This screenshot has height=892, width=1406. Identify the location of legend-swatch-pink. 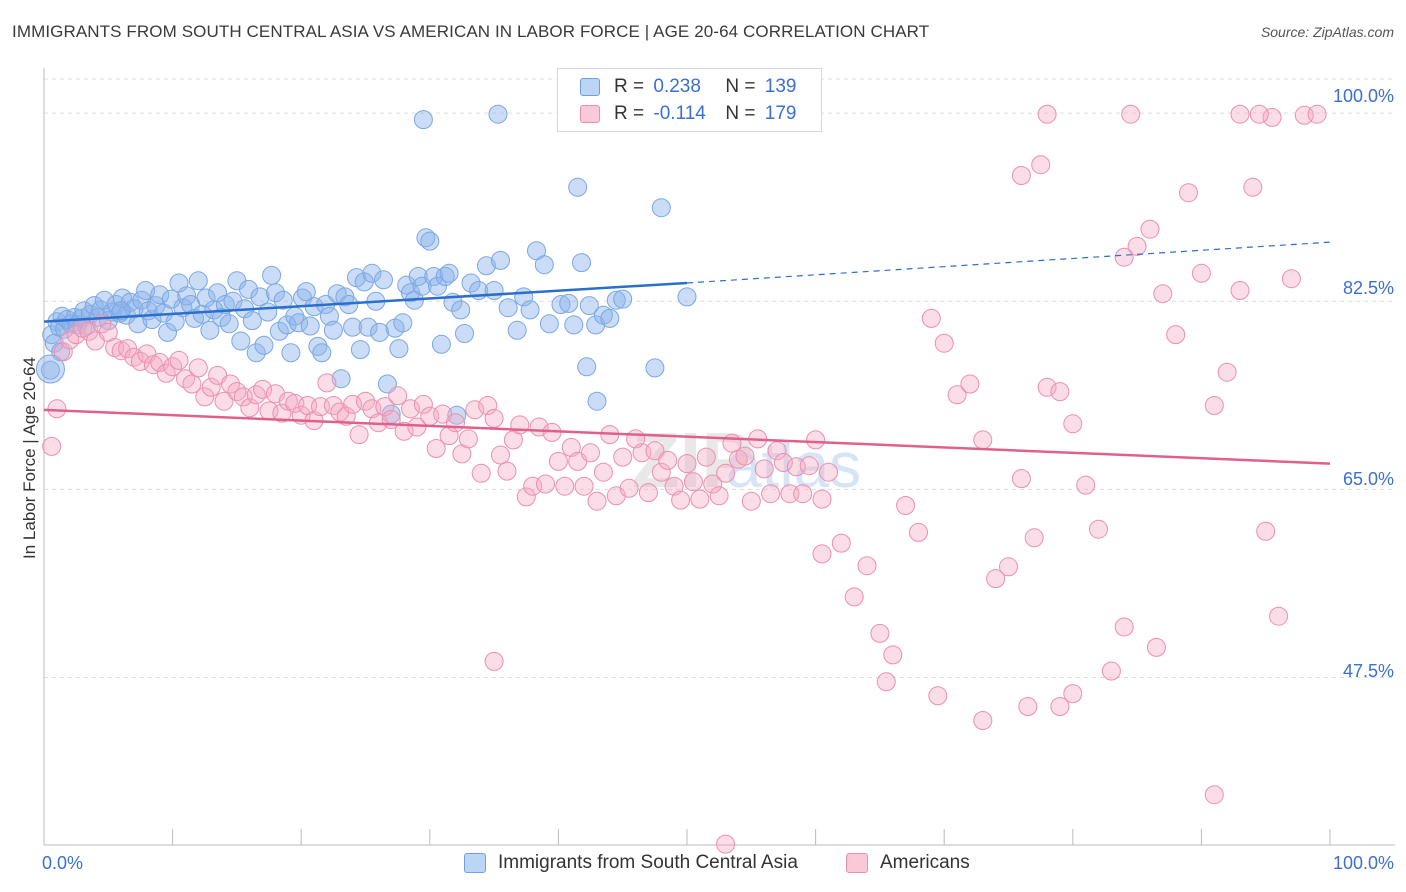
(857, 863).